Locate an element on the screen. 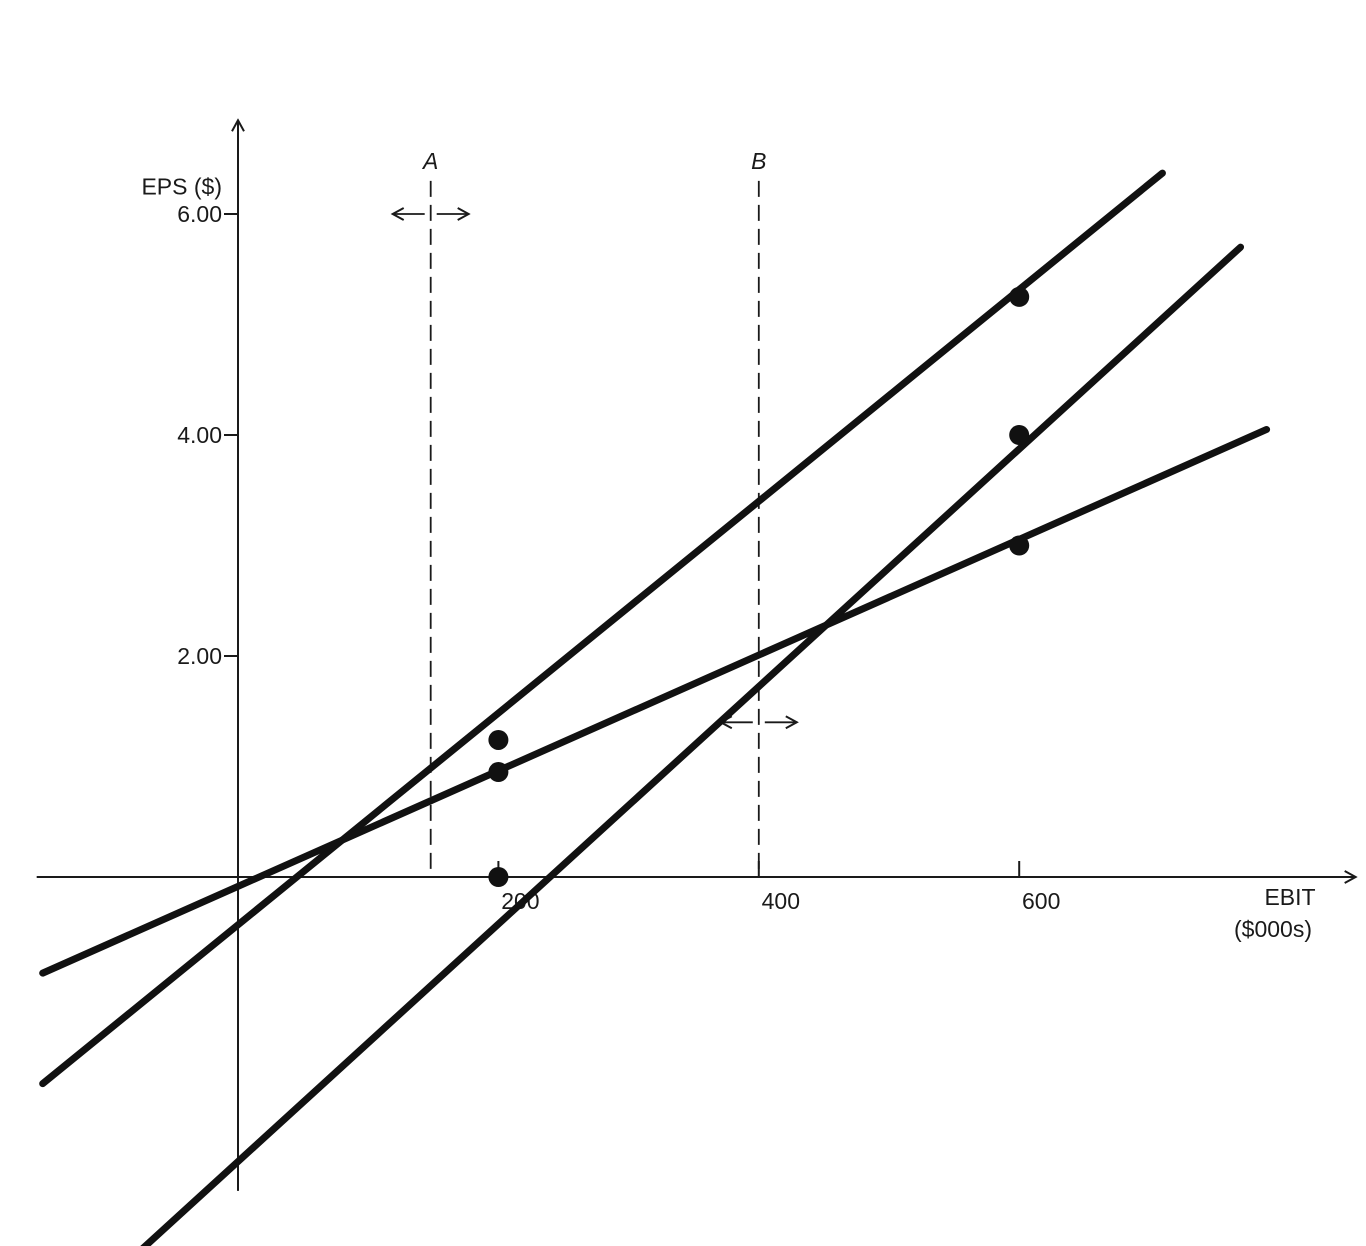 This screenshot has width=1366, height=1246. x-tick-label: 400 is located at coordinates (781, 901).